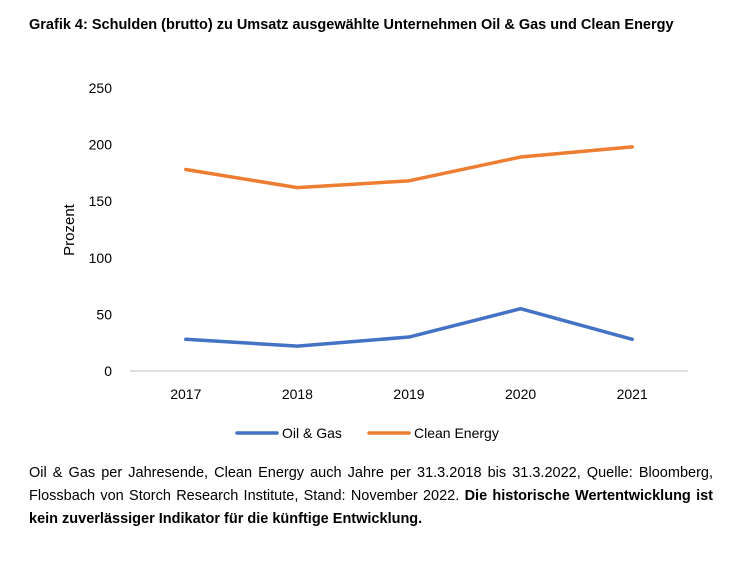  I want to click on y-tick-label: 150, so click(101, 201).